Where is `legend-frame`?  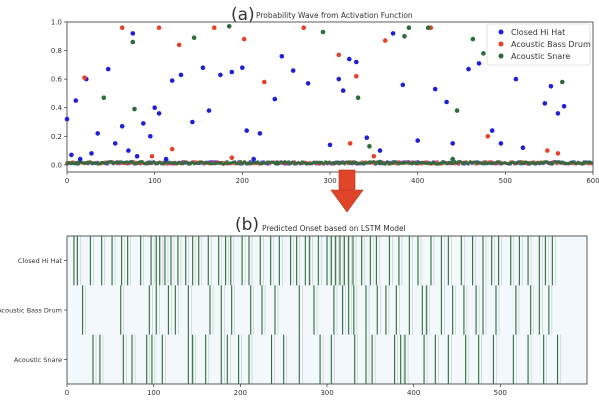 legend-frame is located at coordinates (538, 44).